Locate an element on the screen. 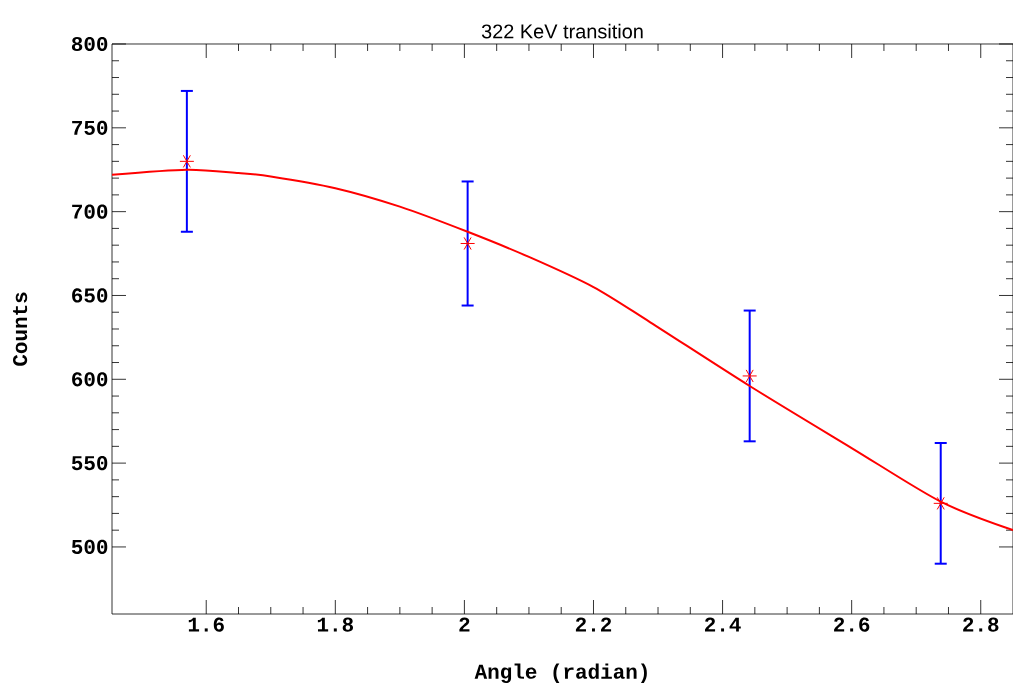  y-tick-label: 500 is located at coordinates (89, 547).